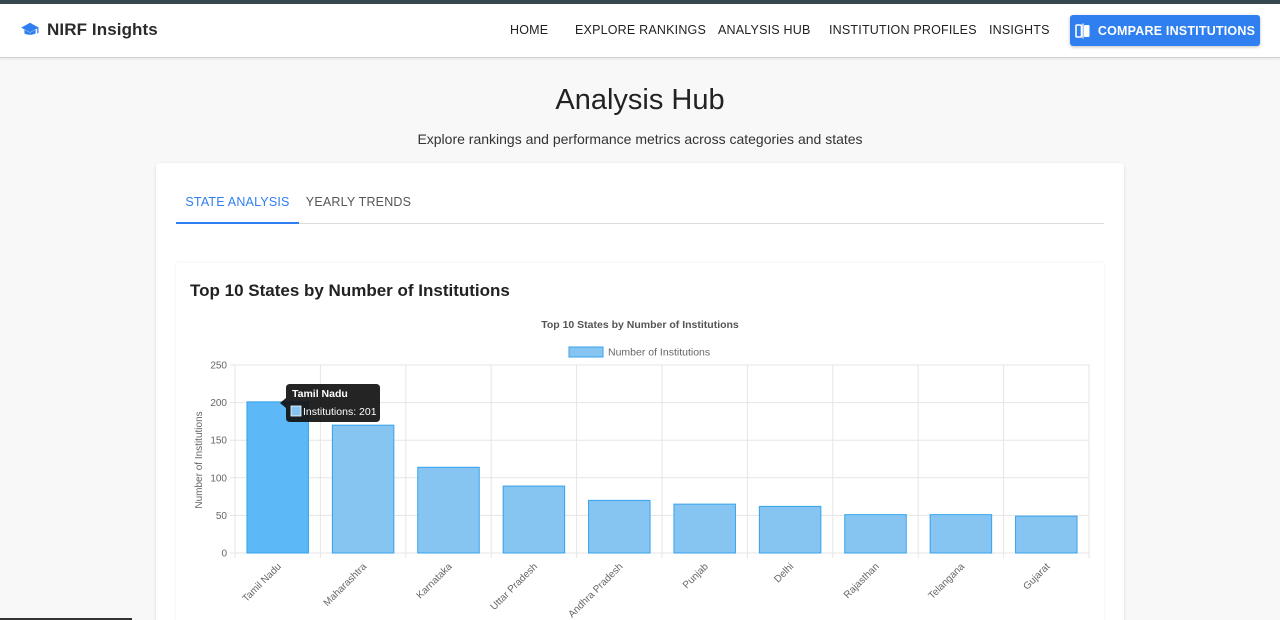 This screenshot has width=1280, height=620. What do you see at coordinates (262, 582) in the screenshot?
I see `x-tick-label: Tamil Nadu` at bounding box center [262, 582].